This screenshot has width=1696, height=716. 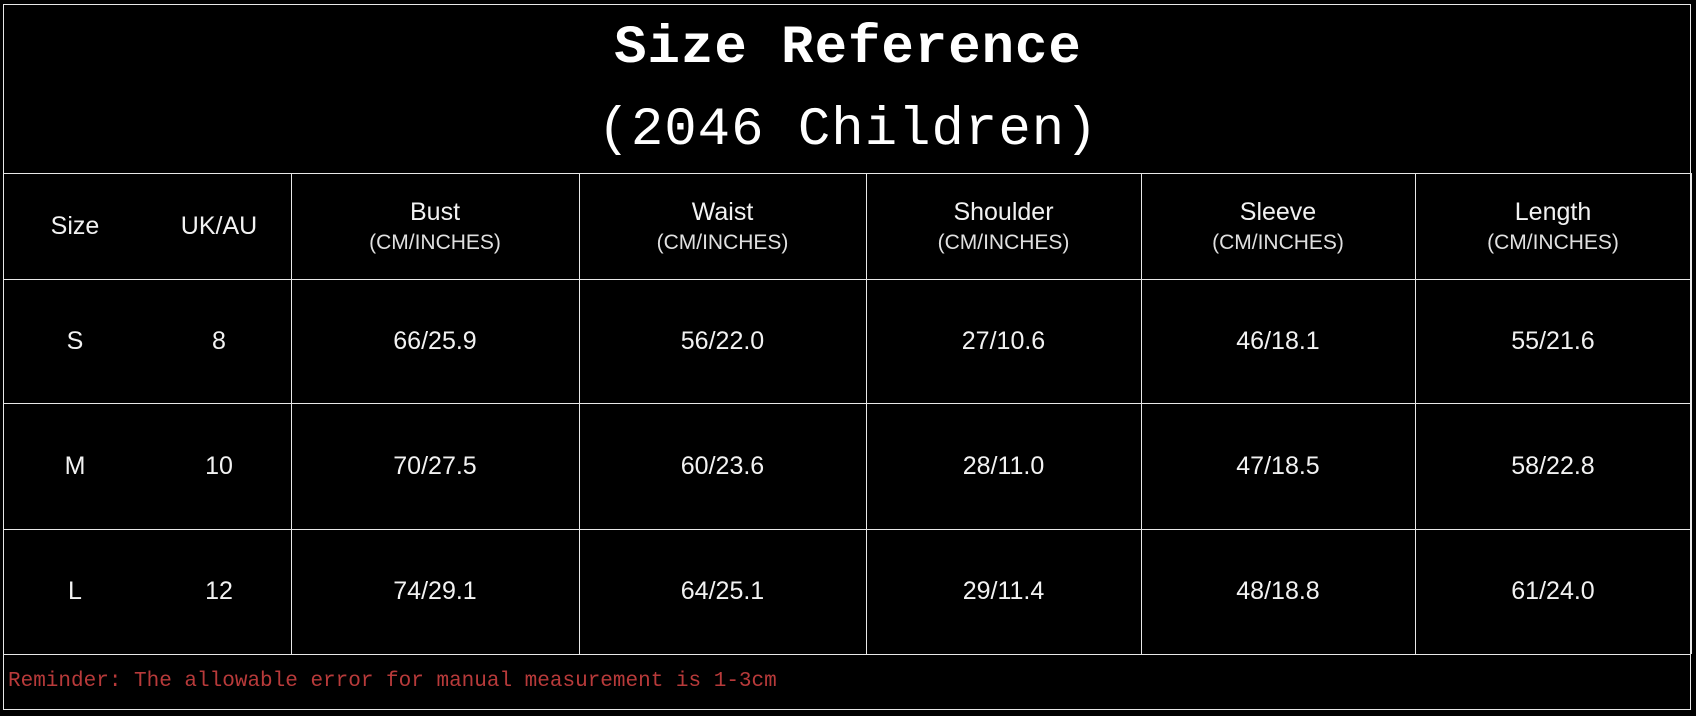 What do you see at coordinates (1553, 465) in the screenshot?
I see `table-cell: 58/22.8` at bounding box center [1553, 465].